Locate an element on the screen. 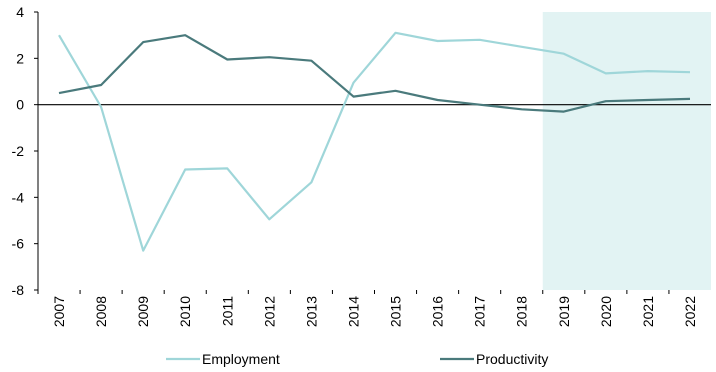  x-tick-label: 2012 is located at coordinates (269, 311).